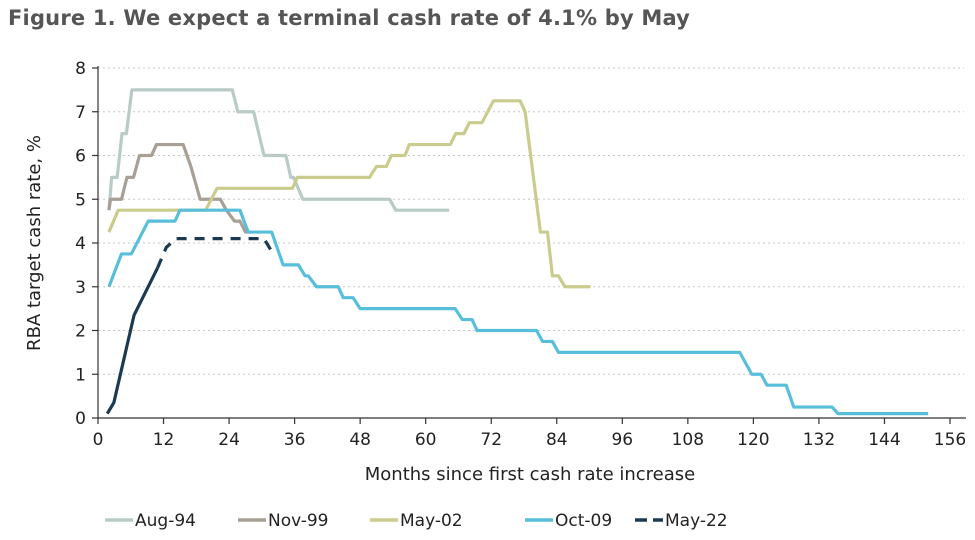  I want to click on x-tick-label: 60, so click(426, 440).